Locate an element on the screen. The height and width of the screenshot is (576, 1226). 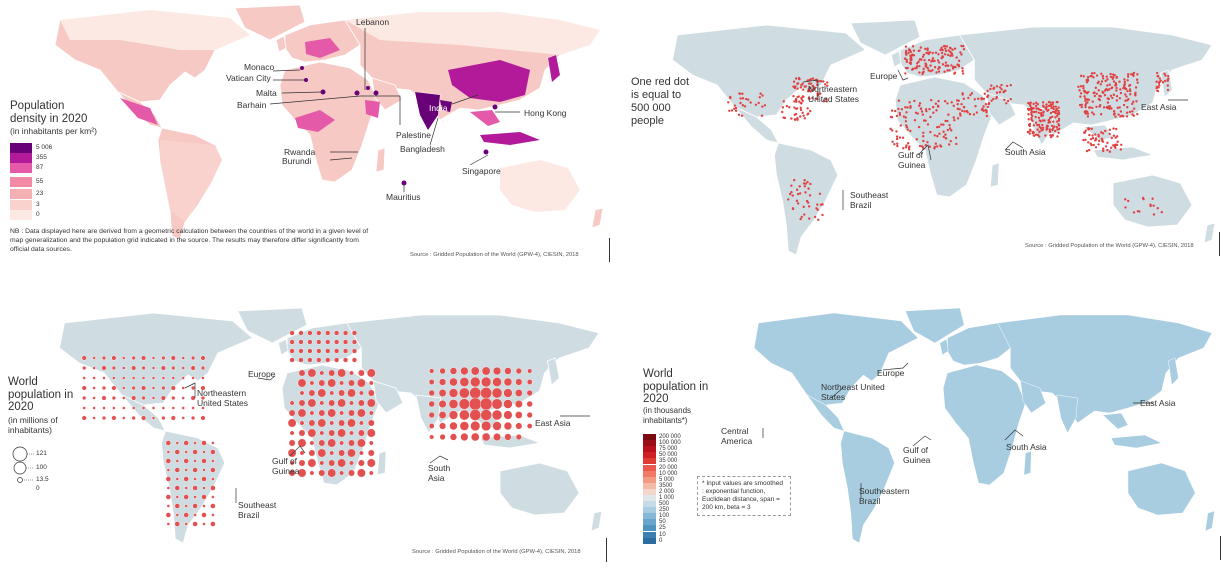
label-burundi: Burundi is located at coordinates (297, 161).